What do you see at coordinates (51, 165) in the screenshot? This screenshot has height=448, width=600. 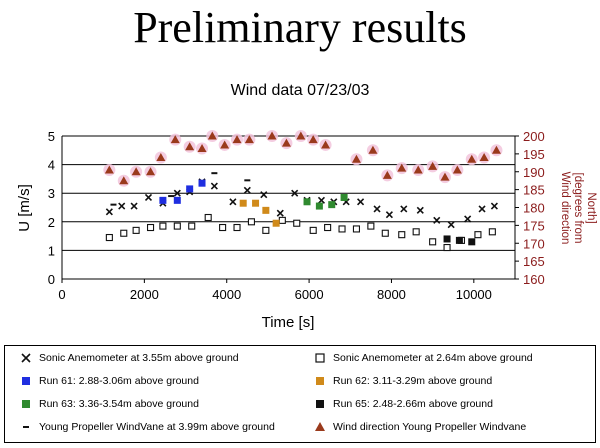 I see `y-tick-label: 4` at bounding box center [51, 165].